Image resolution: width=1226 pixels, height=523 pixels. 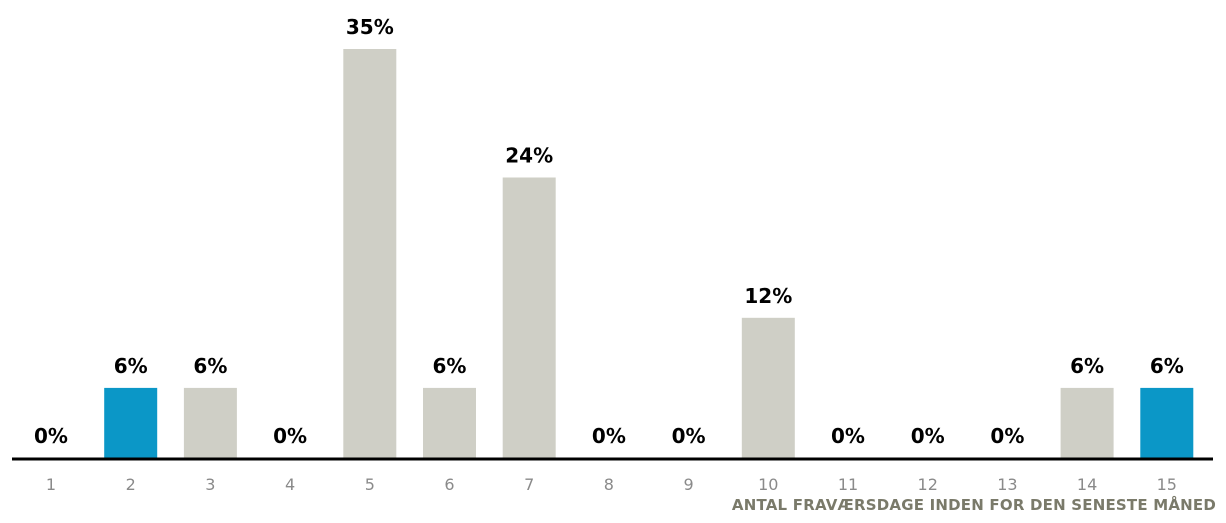 I want to click on data-label-13: 0%, so click(x=1007, y=436).